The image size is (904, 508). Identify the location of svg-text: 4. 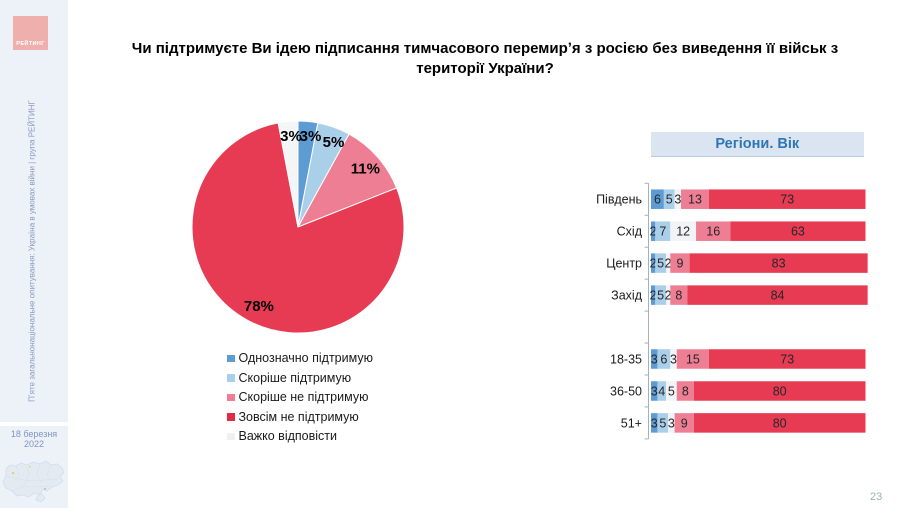
(661, 391).